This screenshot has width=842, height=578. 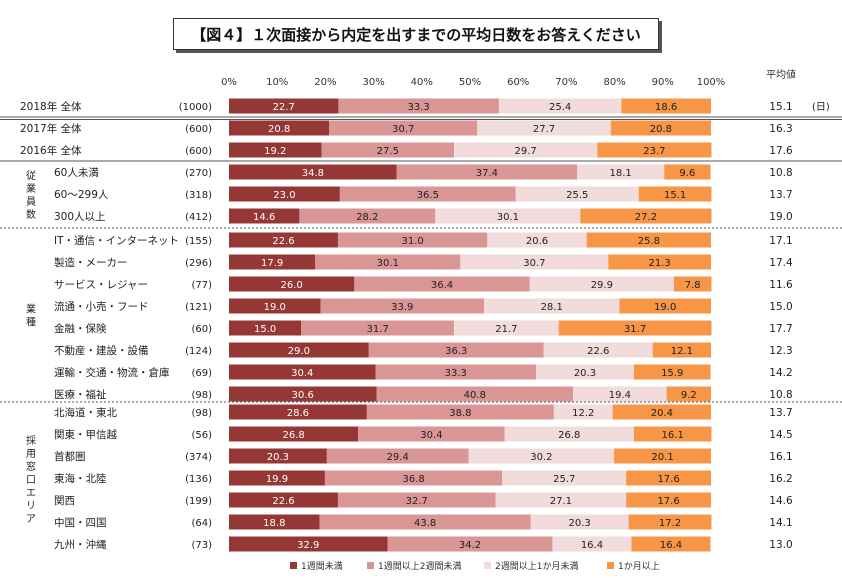 I want to click on data-label: 29.0, so click(x=299, y=351).